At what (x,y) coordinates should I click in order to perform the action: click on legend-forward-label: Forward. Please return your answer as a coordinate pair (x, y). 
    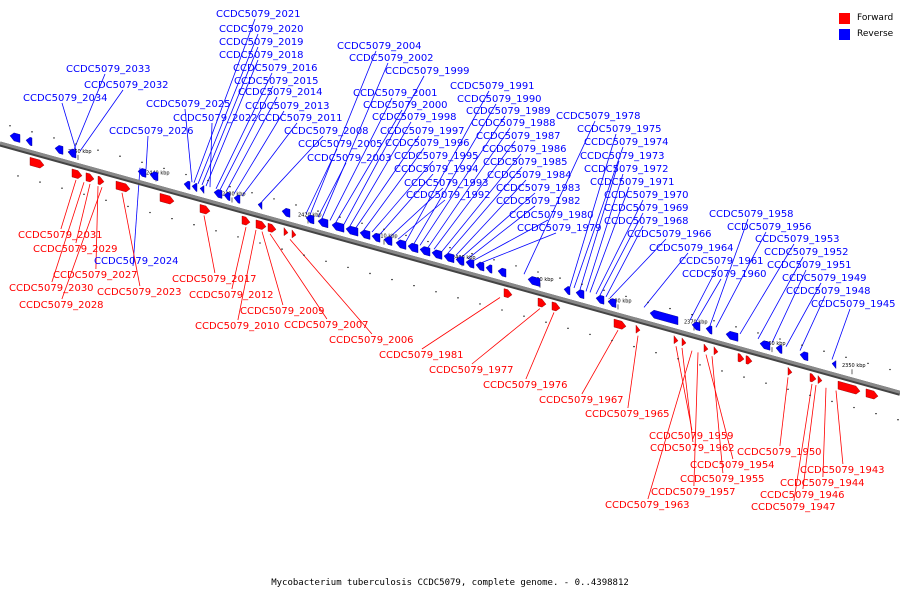
    Looking at the image, I should click on (875, 18).